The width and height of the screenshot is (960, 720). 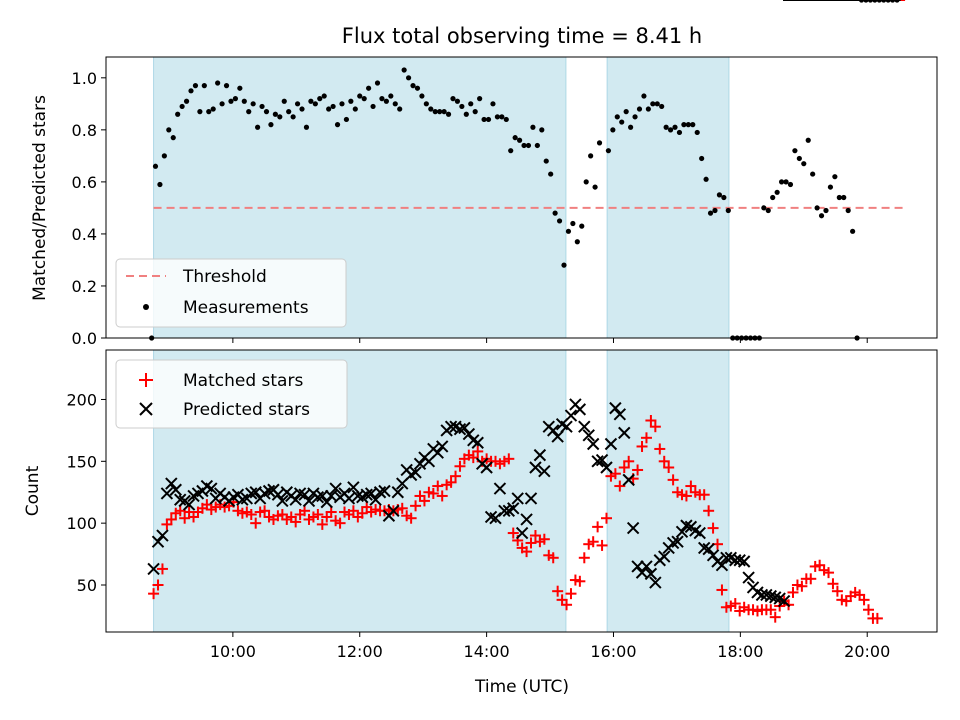 What do you see at coordinates (87, 585) in the screenshot?
I see `y-tick-label: 50` at bounding box center [87, 585].